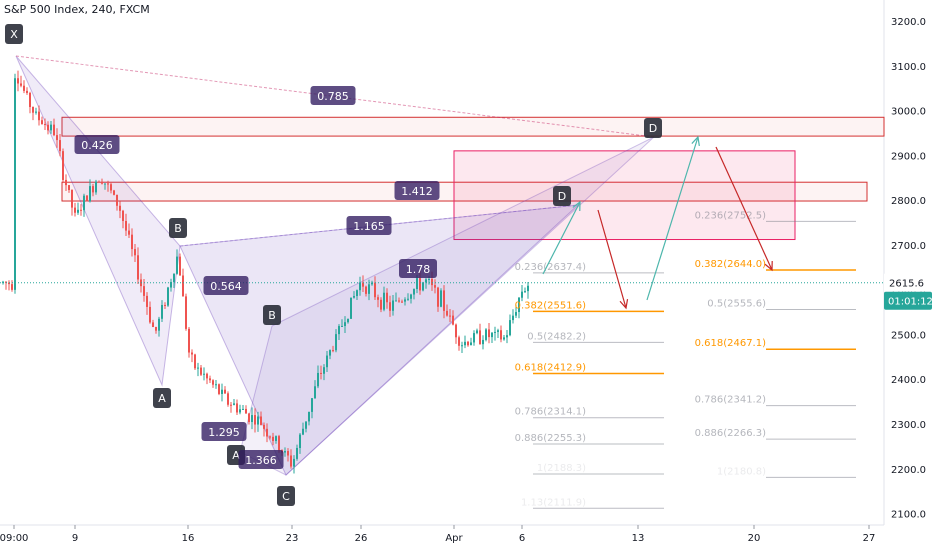 Image resolution: width=932 pixels, height=550 pixels. Describe the element at coordinates (908, 470) in the screenshot. I see `price-tick-label: 2200.0` at that location.